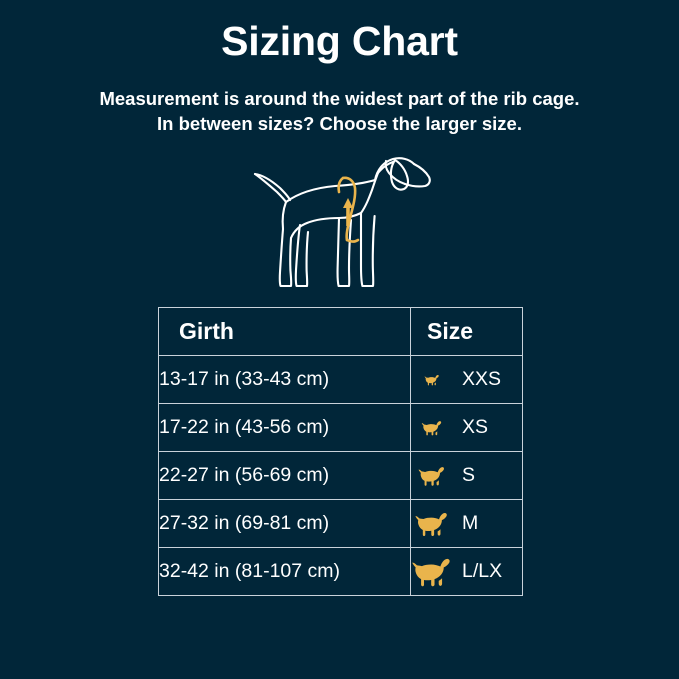 The height and width of the screenshot is (679, 679). I want to click on cell-girth: 22-27 in (56-69 cm), so click(284, 475).